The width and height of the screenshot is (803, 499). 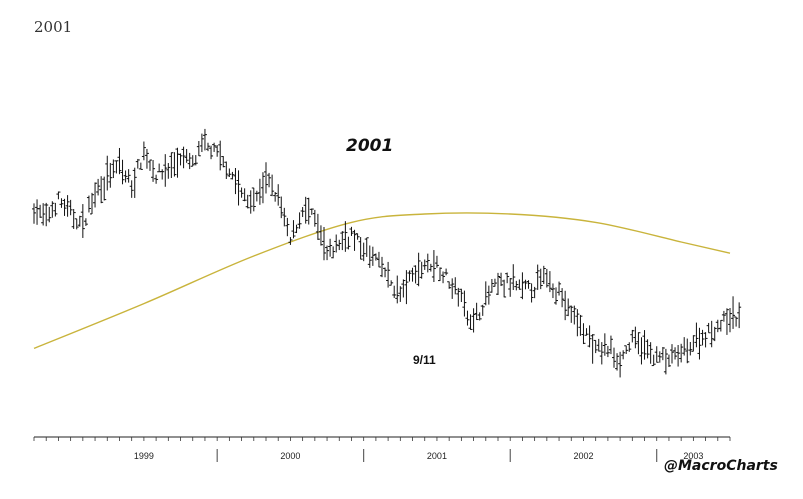 I want to click on x-tick-label: 1999, so click(x=144, y=456).